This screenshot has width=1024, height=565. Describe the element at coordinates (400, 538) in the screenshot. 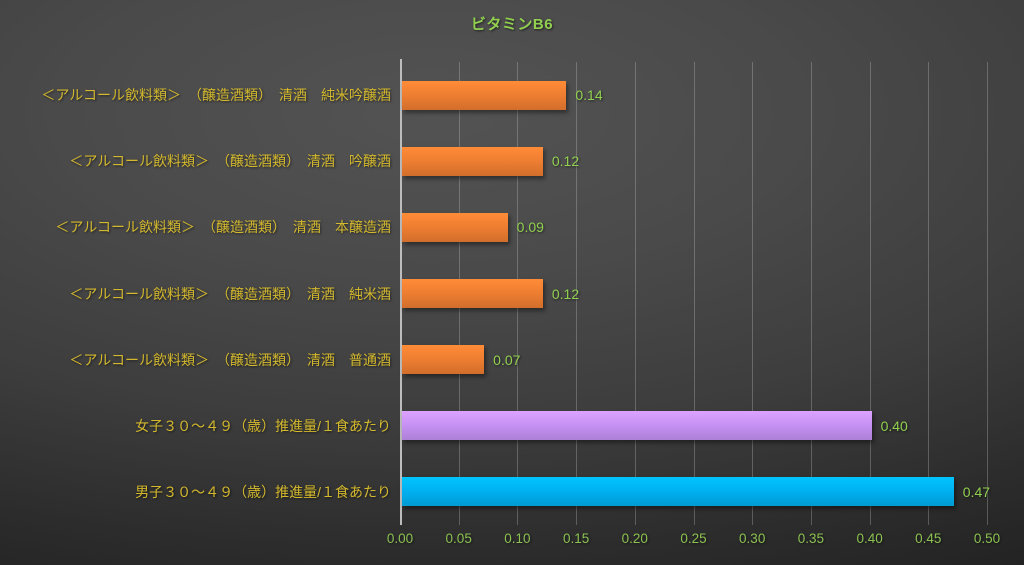

I see `x-tick-label: 0.00` at that location.